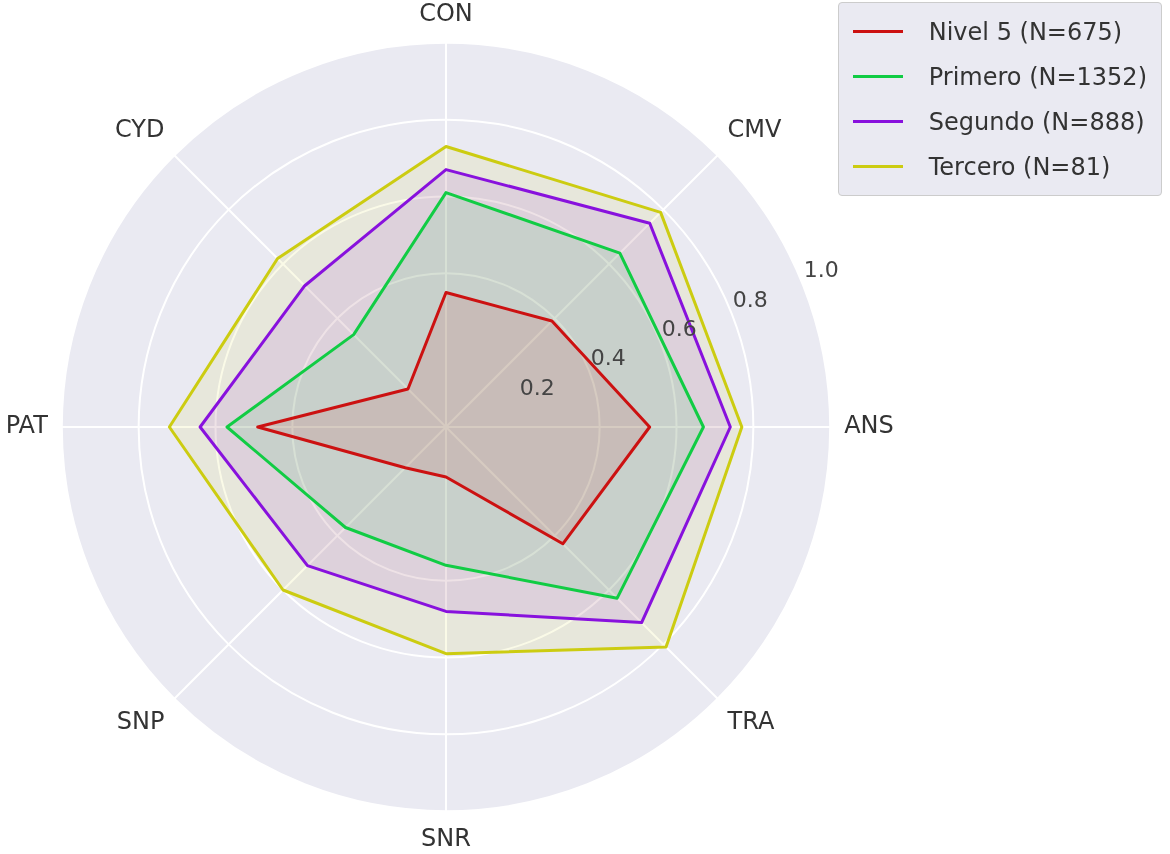 The height and width of the screenshot is (854, 1170). What do you see at coordinates (608, 358) in the screenshot?
I see `y-tick-label: 0.4` at bounding box center [608, 358].